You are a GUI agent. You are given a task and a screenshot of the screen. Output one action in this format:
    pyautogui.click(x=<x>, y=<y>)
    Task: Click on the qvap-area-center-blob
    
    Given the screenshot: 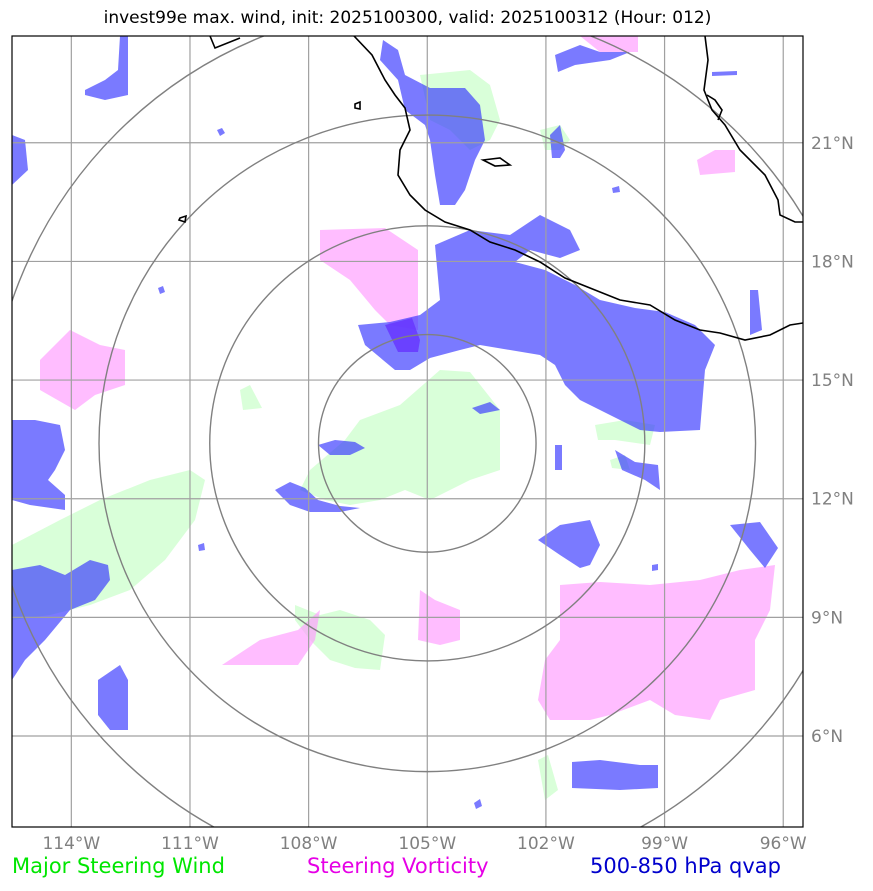 What is the action you would take?
    pyautogui.click(x=341, y=447)
    